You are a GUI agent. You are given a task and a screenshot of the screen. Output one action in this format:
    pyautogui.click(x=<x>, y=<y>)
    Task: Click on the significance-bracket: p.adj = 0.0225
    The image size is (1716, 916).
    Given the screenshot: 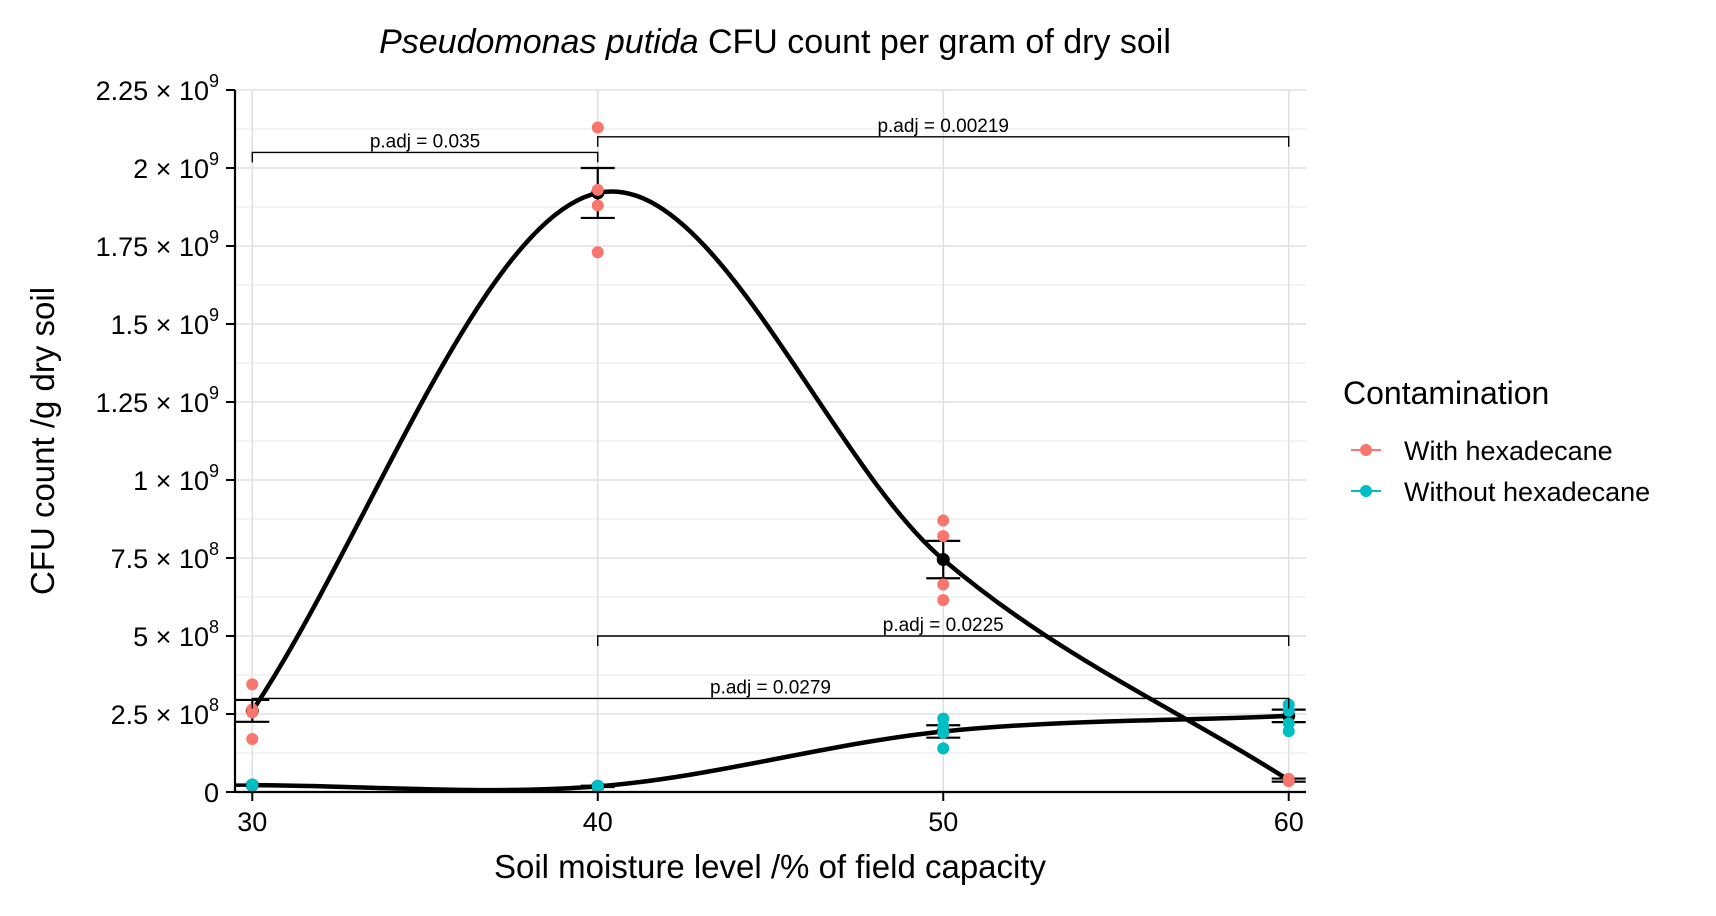 What is the action you would take?
    pyautogui.click(x=943, y=630)
    